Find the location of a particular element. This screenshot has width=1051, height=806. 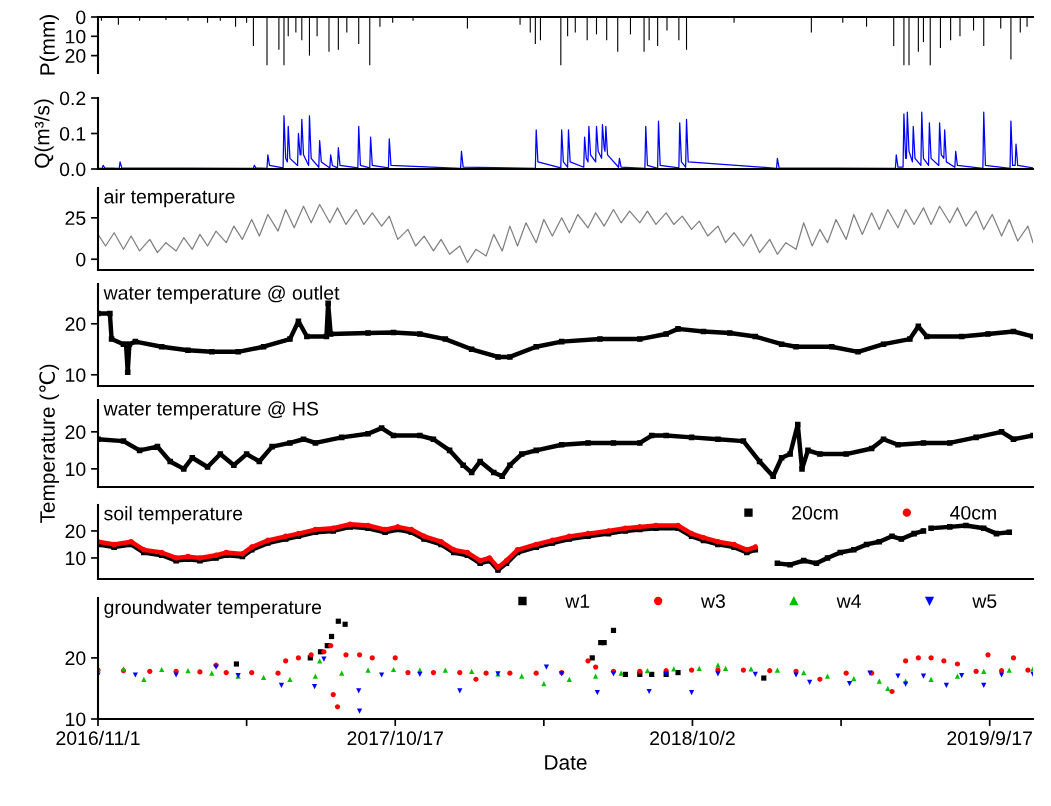

chart-title: water temperature @ HS is located at coordinates (211, 410).